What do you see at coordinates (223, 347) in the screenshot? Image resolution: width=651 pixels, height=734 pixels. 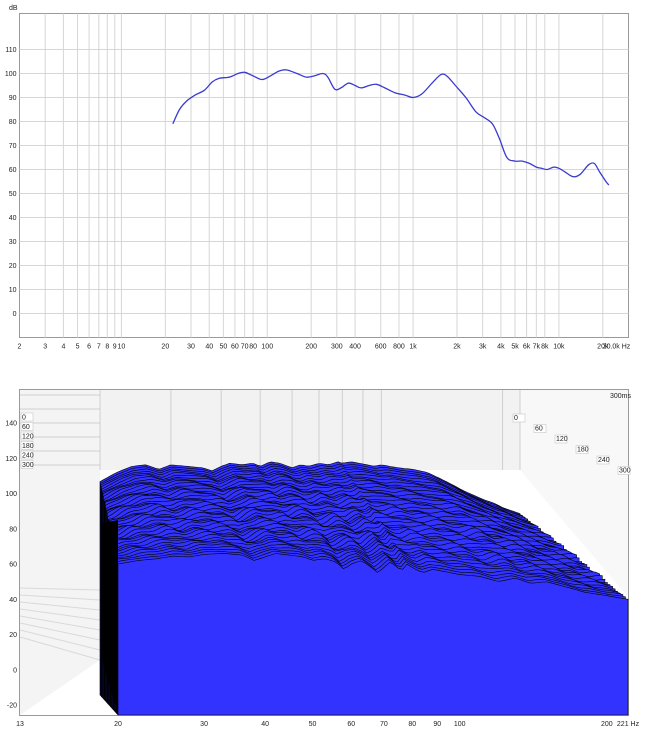 I see `chart1-x-tick-label: 50` at bounding box center [223, 347].